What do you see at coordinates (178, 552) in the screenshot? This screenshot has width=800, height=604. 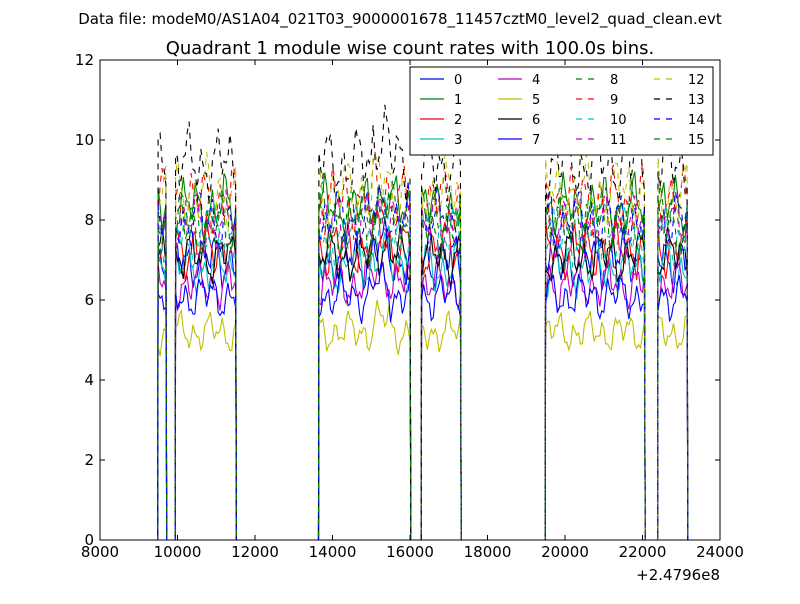 I see `x-tick-label: 10000` at bounding box center [178, 552].